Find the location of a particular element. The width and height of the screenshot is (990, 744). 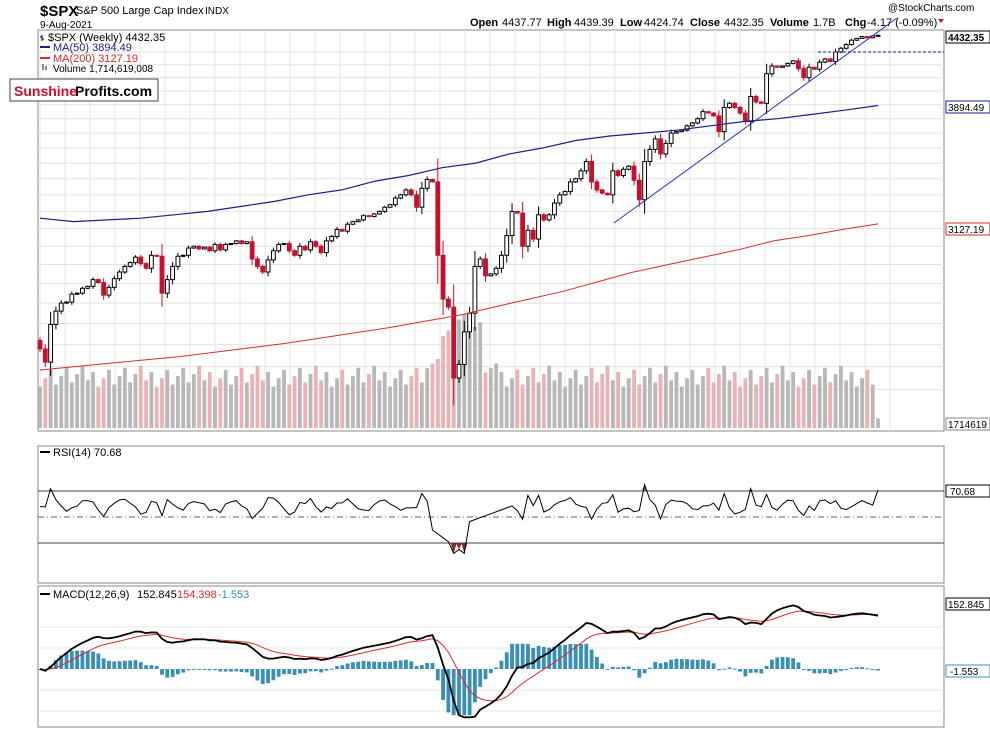

low-label: Low is located at coordinates (631, 23).